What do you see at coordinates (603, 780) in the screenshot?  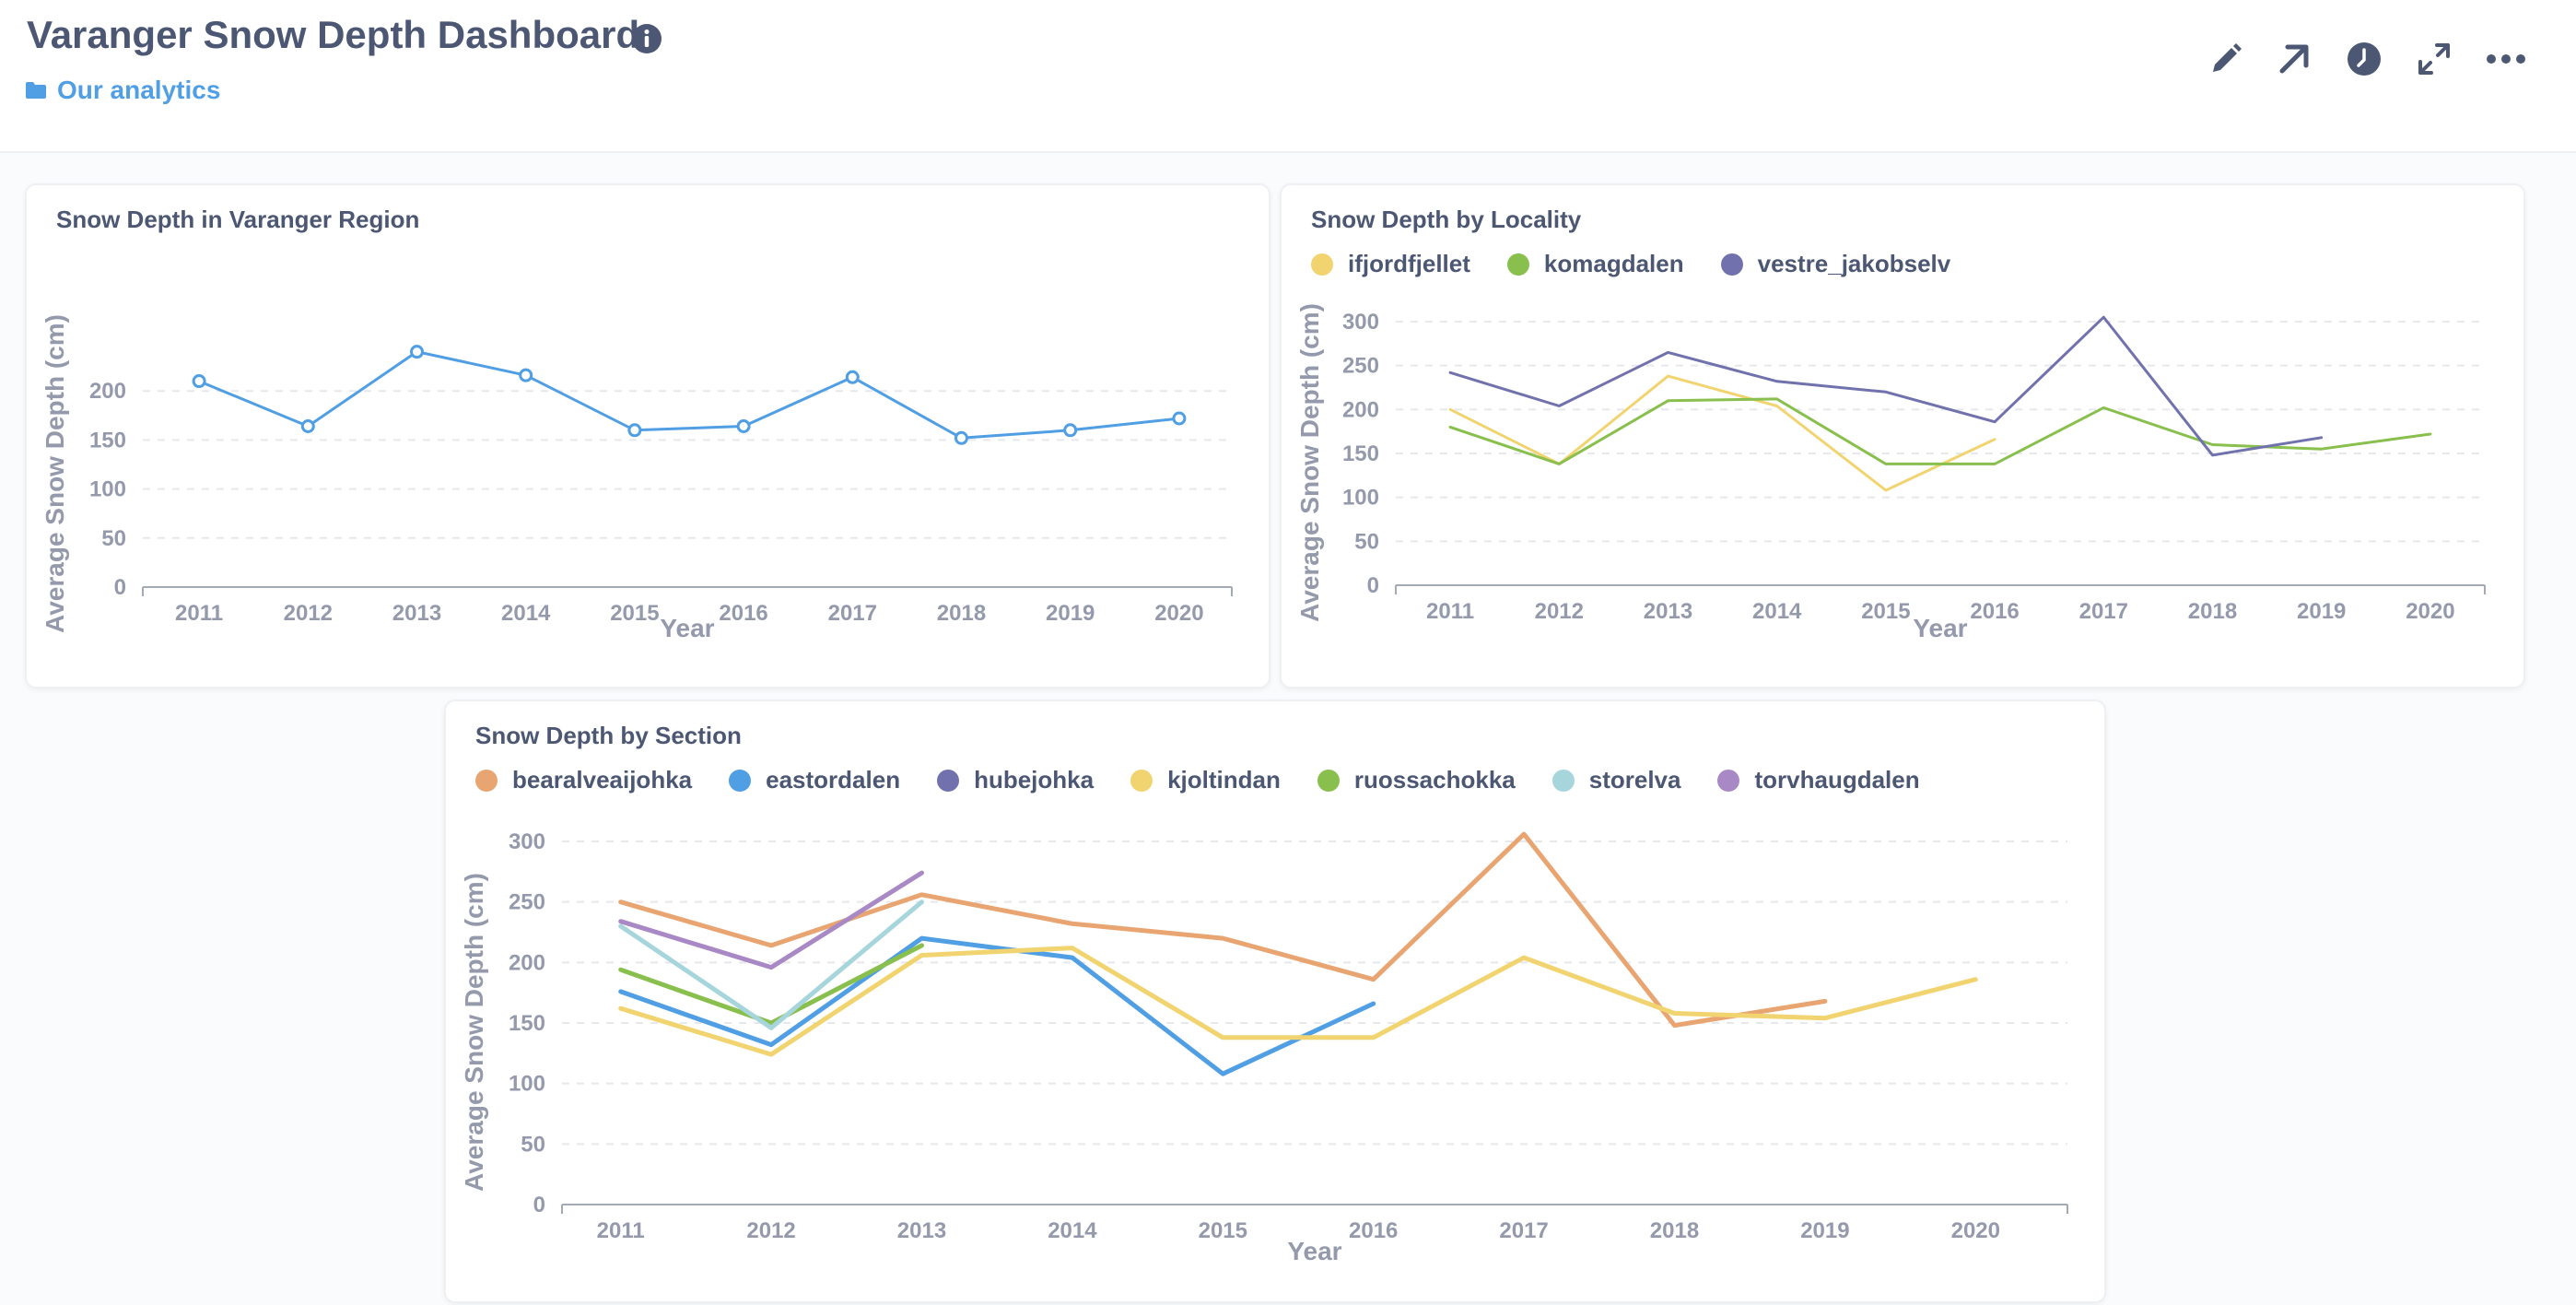 I see `legend-label: bearalveaijohka` at bounding box center [603, 780].